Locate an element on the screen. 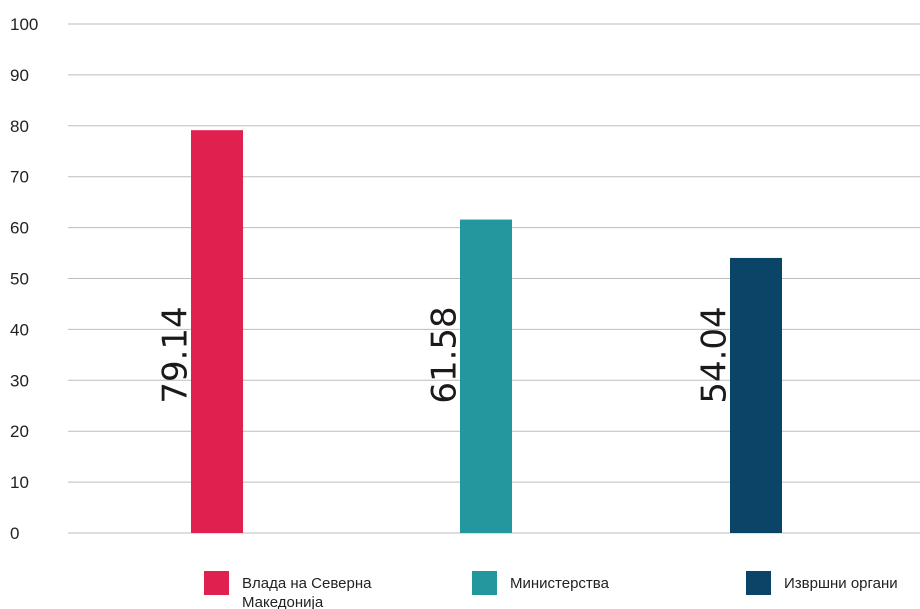  legend-item-3: Извршни органи is located at coordinates (822, 583).